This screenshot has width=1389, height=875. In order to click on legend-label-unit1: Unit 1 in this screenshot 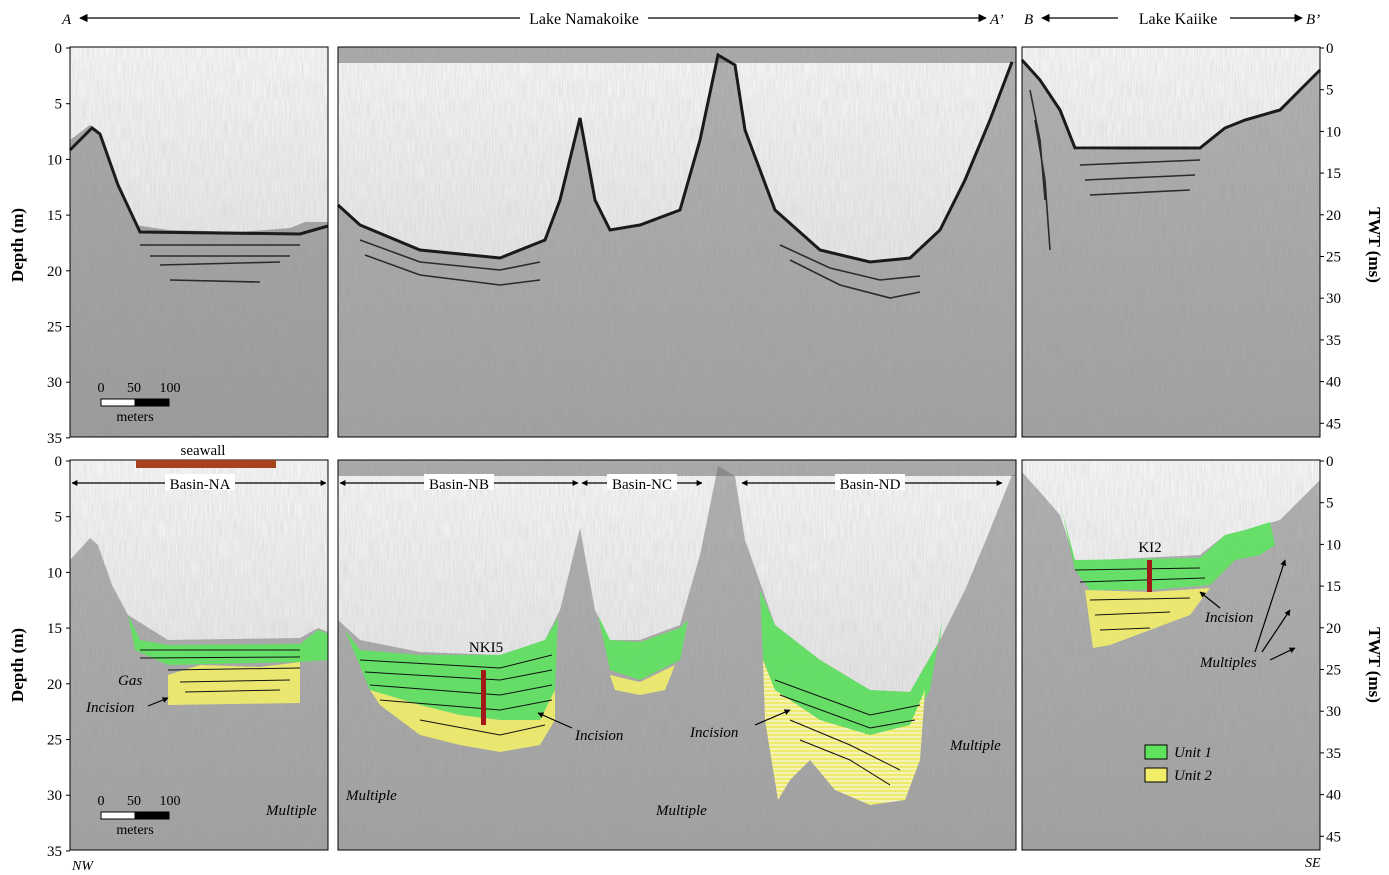, I will do `click(1193, 753)`.